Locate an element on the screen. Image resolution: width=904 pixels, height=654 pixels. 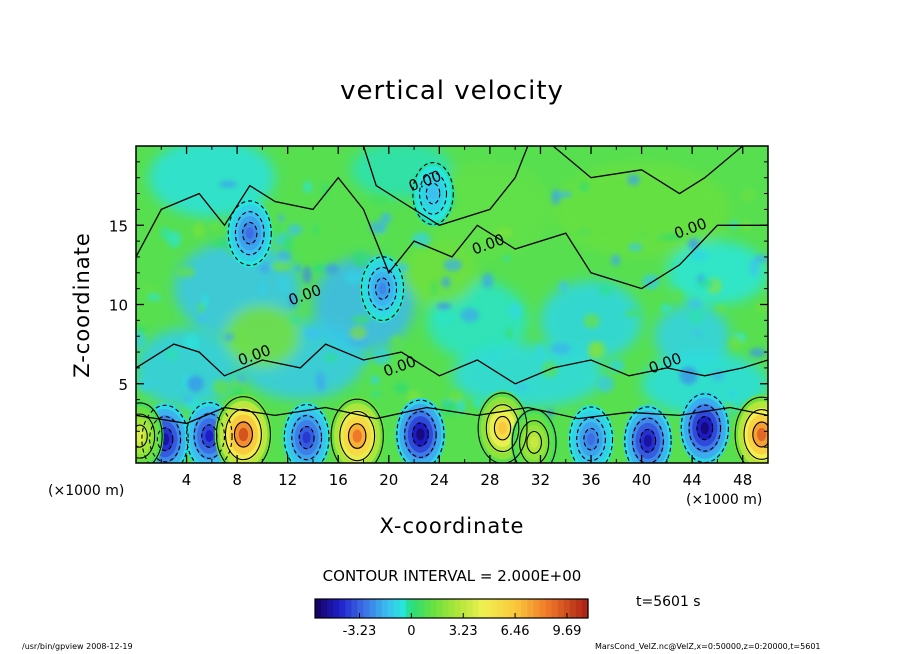
contour-interval-label: CONTOUR INTERVAL = 2.000E+00 is located at coordinates (452, 576).